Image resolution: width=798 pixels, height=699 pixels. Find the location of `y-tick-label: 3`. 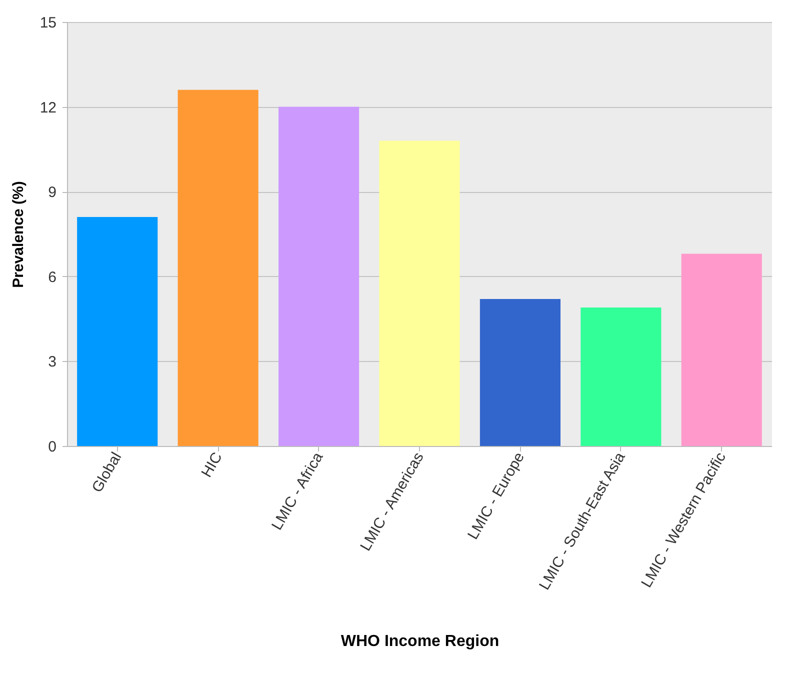

y-tick-label: 3 is located at coordinates (52, 362).